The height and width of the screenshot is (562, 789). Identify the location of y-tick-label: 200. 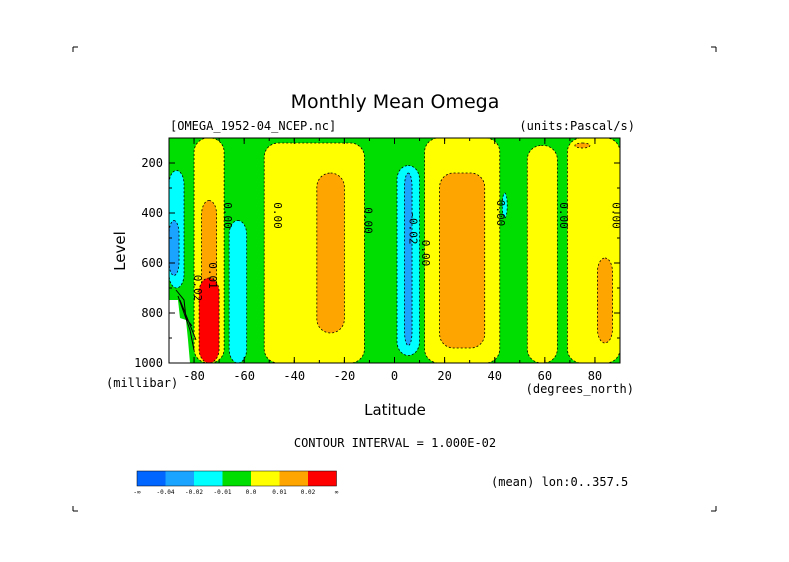
(152, 163).